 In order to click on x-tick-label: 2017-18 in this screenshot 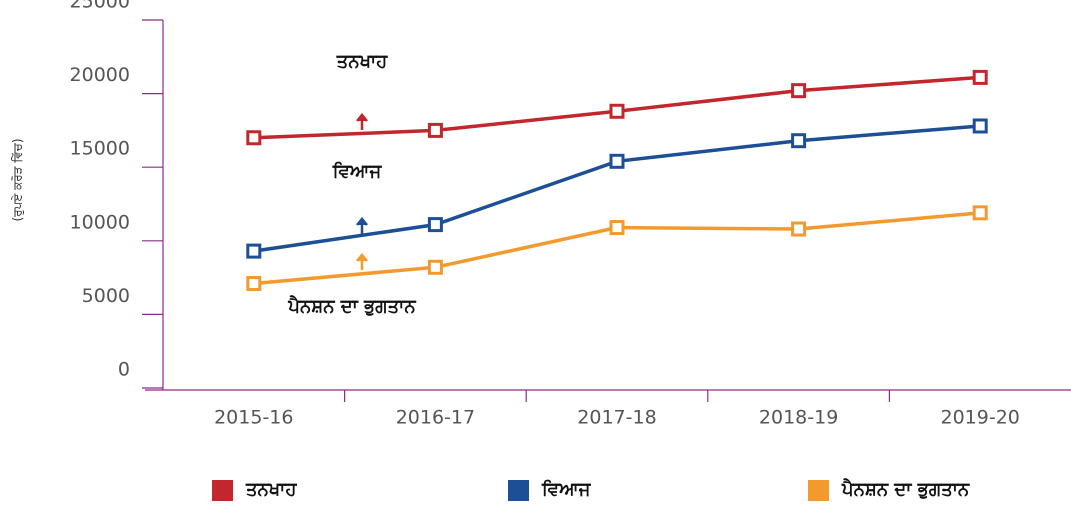, I will do `click(616, 418)`.